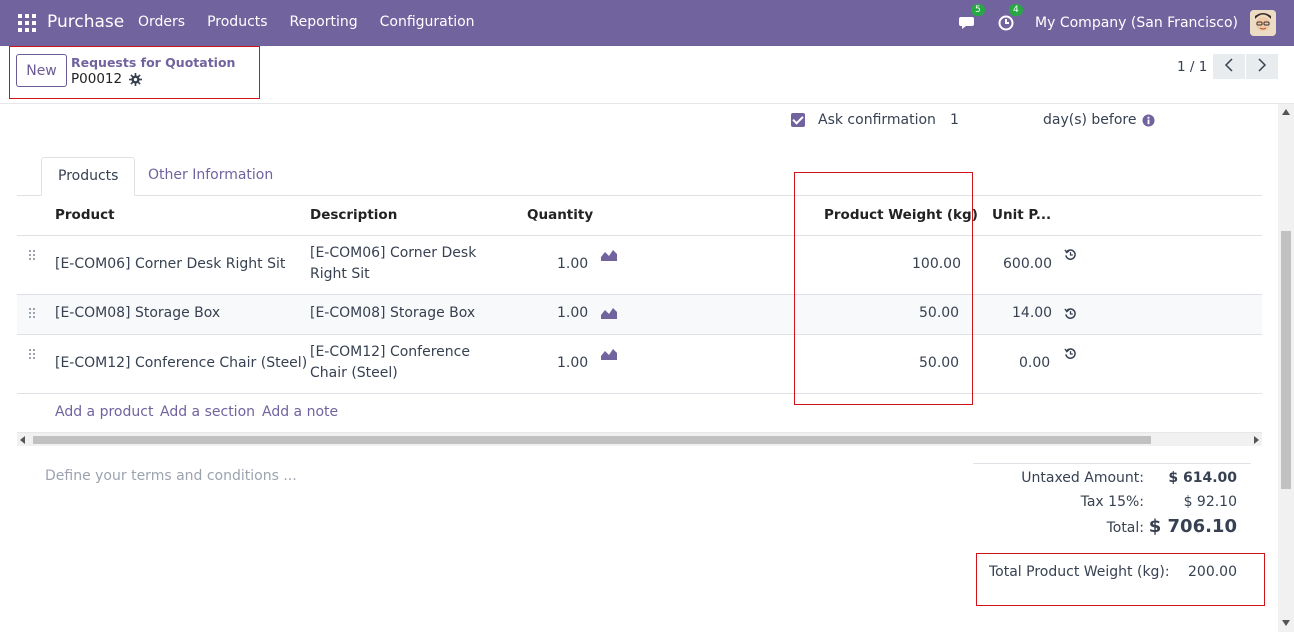 Image resolution: width=1294 pixels, height=632 pixels. I want to click on tab-products: Products, so click(88, 176).